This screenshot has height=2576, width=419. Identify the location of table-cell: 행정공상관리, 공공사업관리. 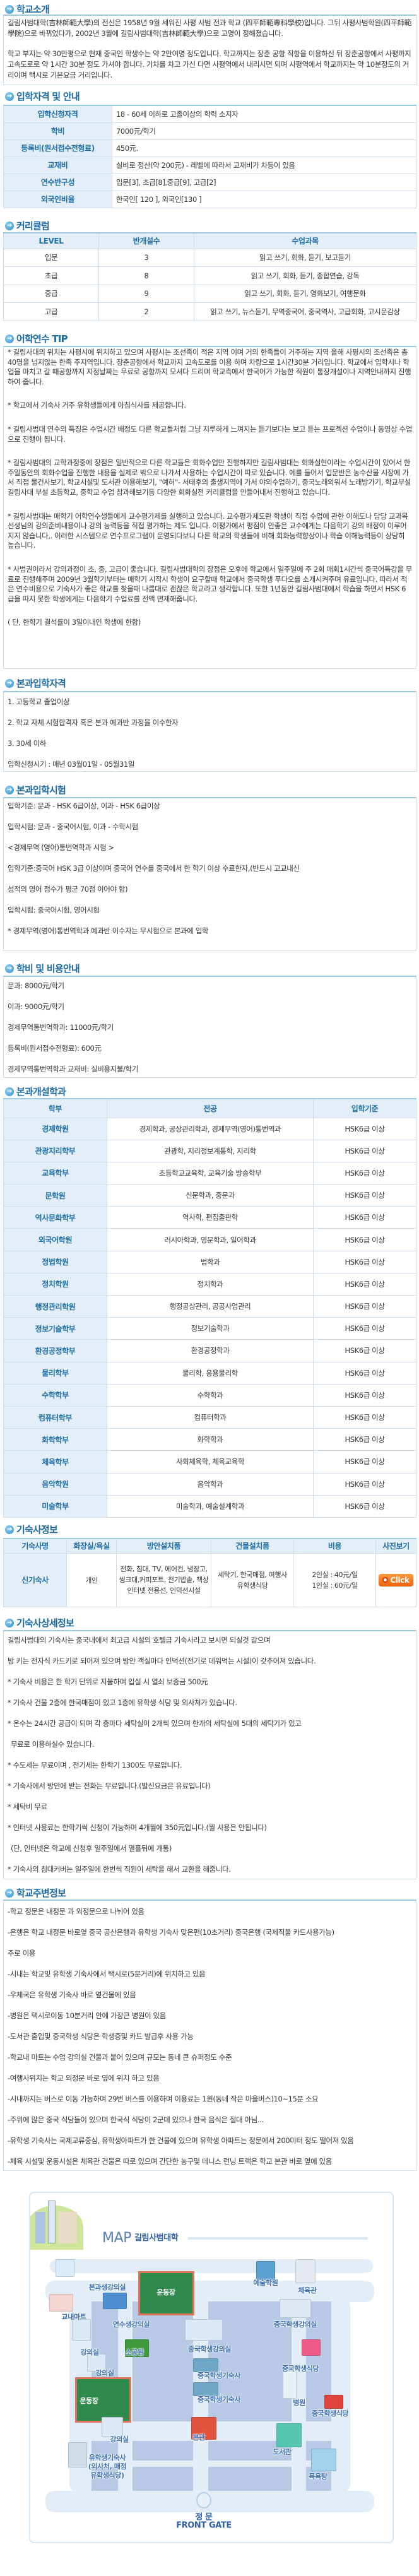
(210, 1306).